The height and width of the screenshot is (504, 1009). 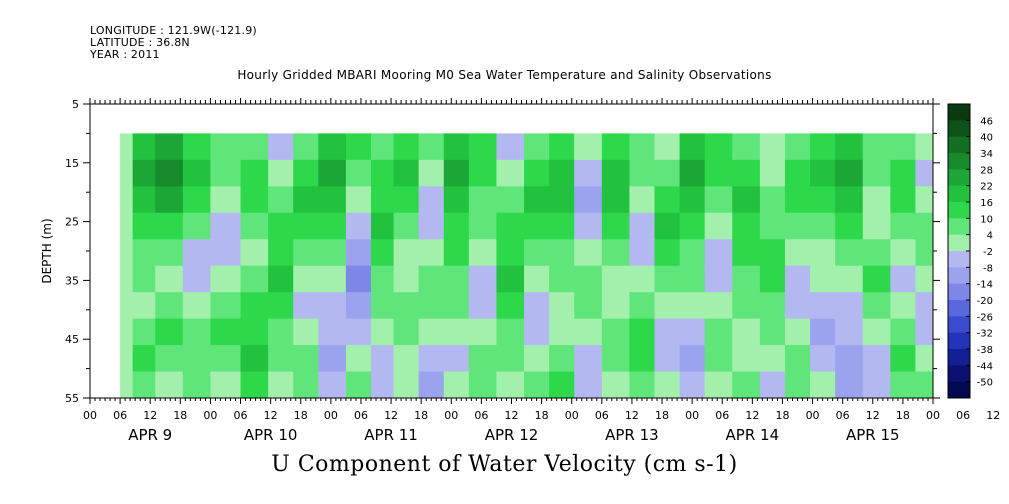 What do you see at coordinates (75, 104) in the screenshot?
I see `y-tick-label: 5` at bounding box center [75, 104].